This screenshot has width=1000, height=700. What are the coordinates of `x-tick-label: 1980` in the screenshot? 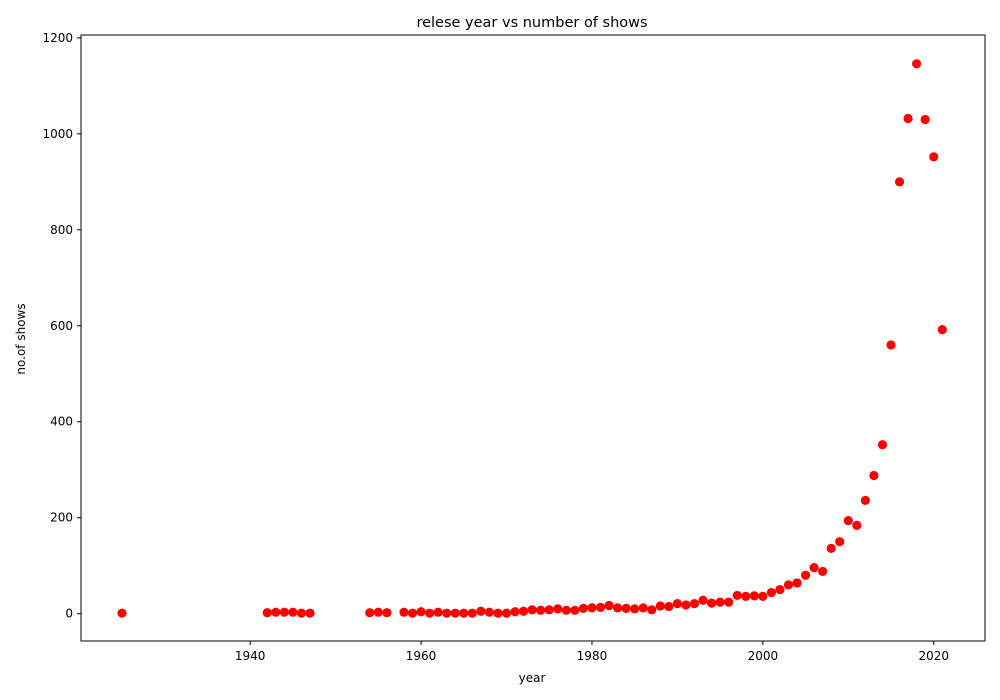 It's located at (592, 656).